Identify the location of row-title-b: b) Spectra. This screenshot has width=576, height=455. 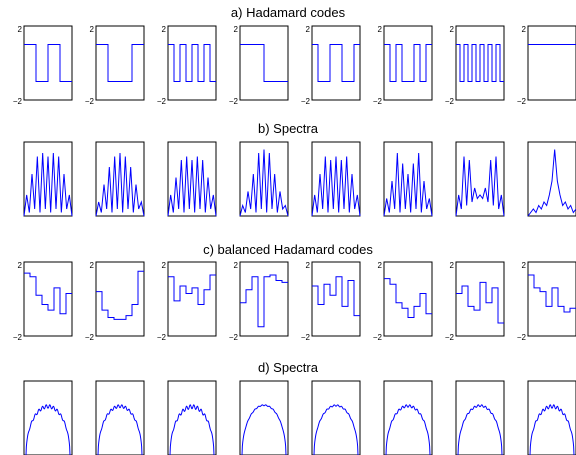
(288, 128).